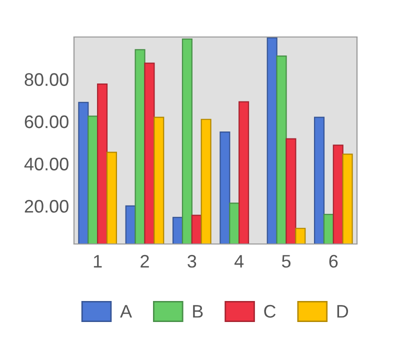  What do you see at coordinates (98, 261) in the screenshot?
I see `x-tick-label: 1` at bounding box center [98, 261].